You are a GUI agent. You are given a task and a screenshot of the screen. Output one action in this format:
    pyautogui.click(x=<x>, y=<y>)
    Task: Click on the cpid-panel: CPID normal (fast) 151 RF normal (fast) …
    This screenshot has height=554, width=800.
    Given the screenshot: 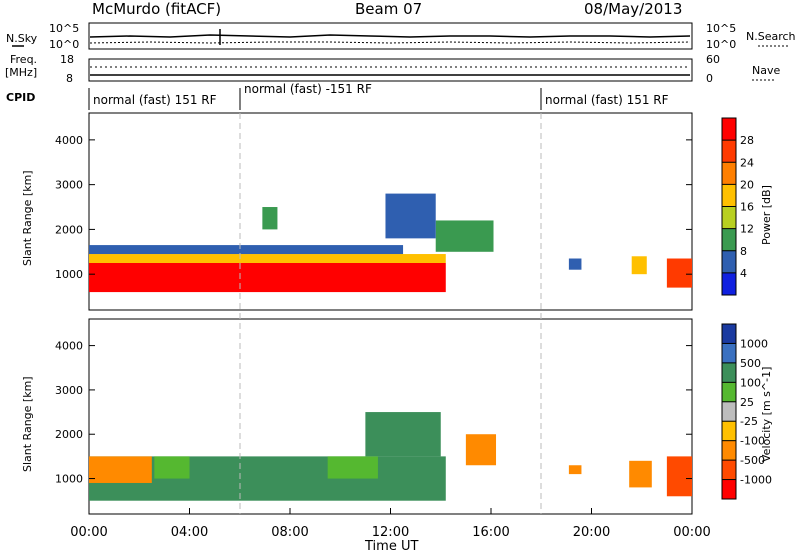 What is the action you would take?
    pyautogui.click(x=337, y=96)
    